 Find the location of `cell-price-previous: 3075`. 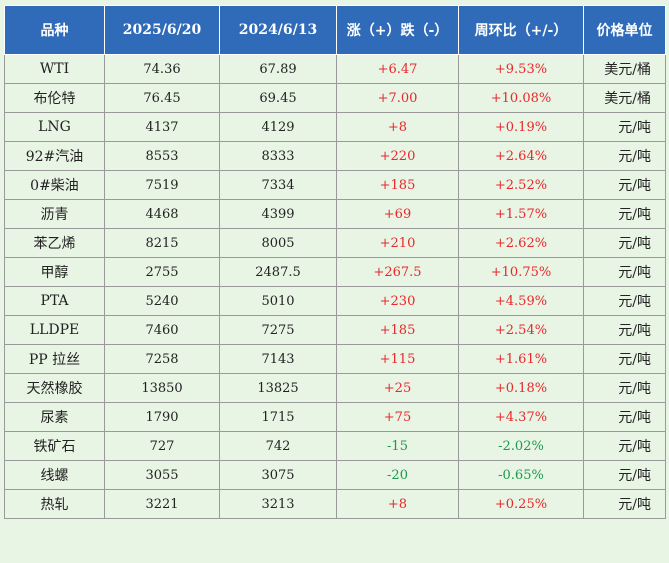

cell-price-previous: 3075 is located at coordinates (278, 475).